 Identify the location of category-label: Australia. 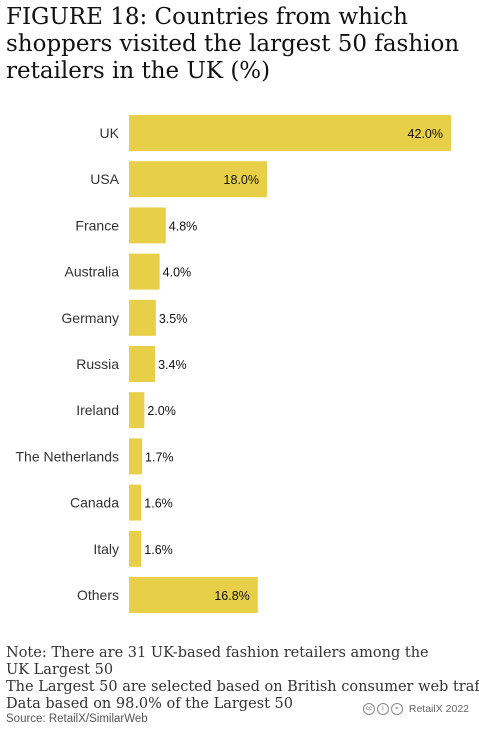
(92, 272).